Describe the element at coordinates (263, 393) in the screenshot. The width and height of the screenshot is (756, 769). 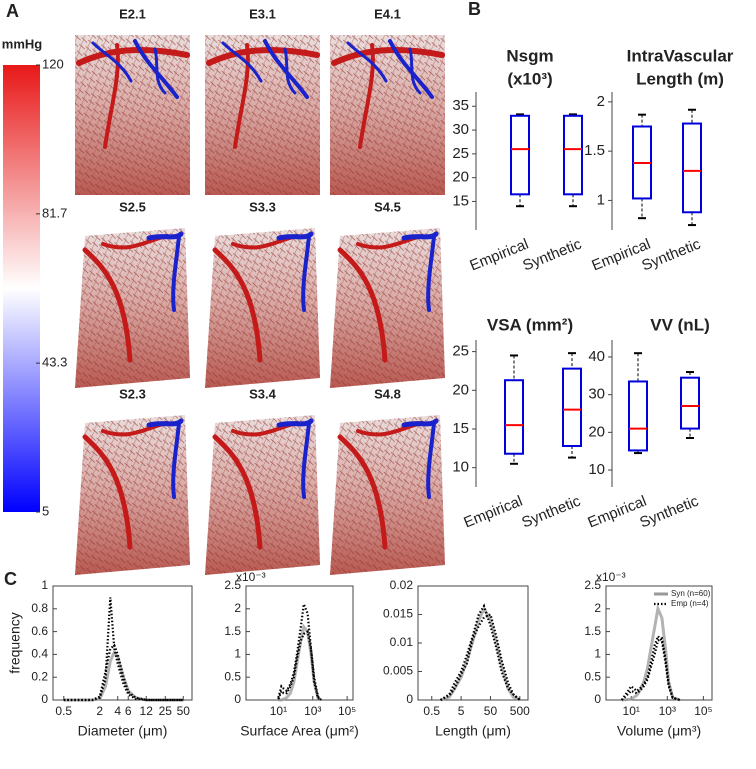
I see `rendering-label: S3.4` at that location.